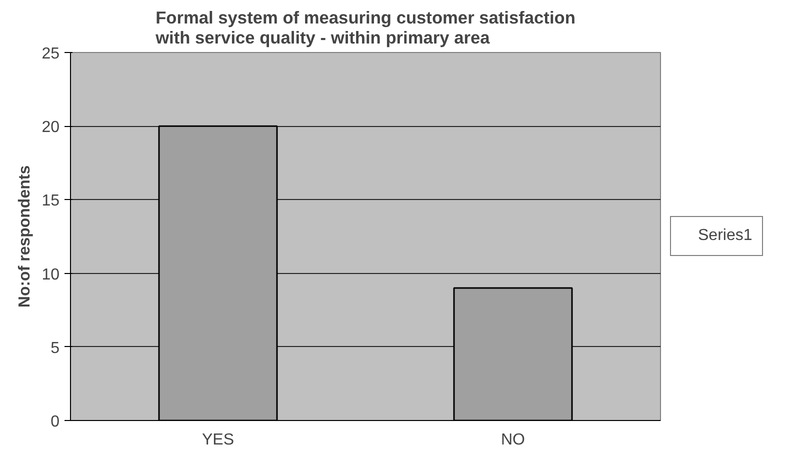 This screenshot has width=790, height=476. Describe the element at coordinates (365, 28) in the screenshot. I see `chart-title: Formal system of measuring customer satisfaction with service quality - within primary area` at that location.